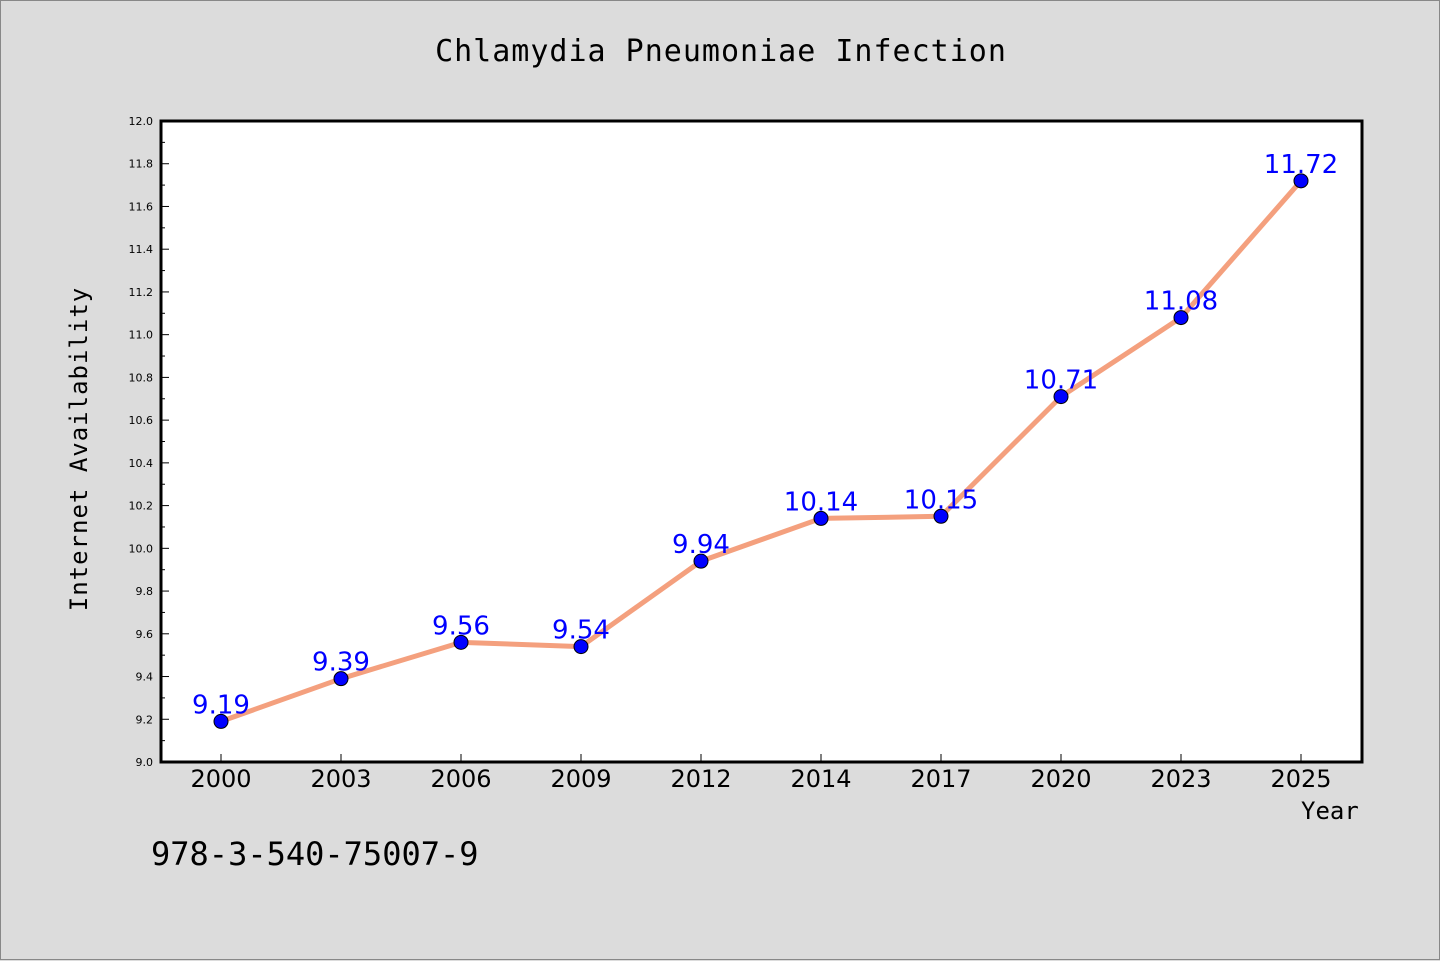 This screenshot has height=961, width=1440. Describe the element at coordinates (141, 335) in the screenshot. I see `y-tick-label: 11.0` at that location.